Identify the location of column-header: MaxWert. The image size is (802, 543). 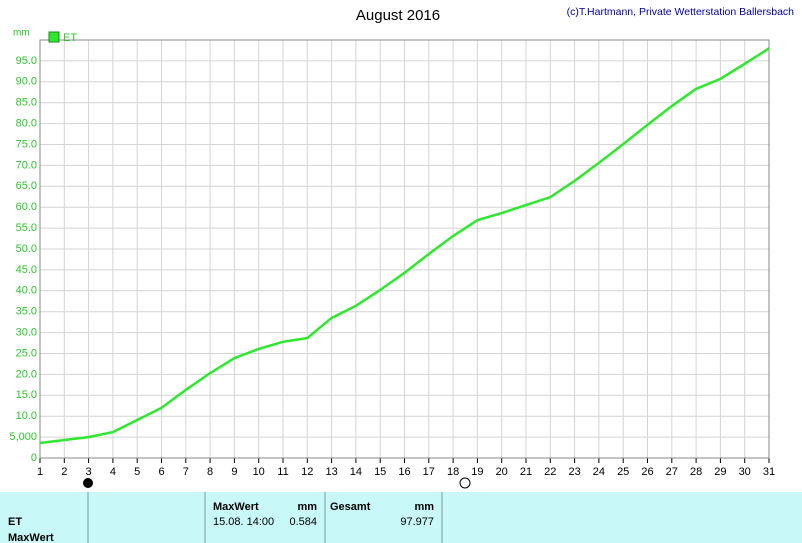
(236, 507).